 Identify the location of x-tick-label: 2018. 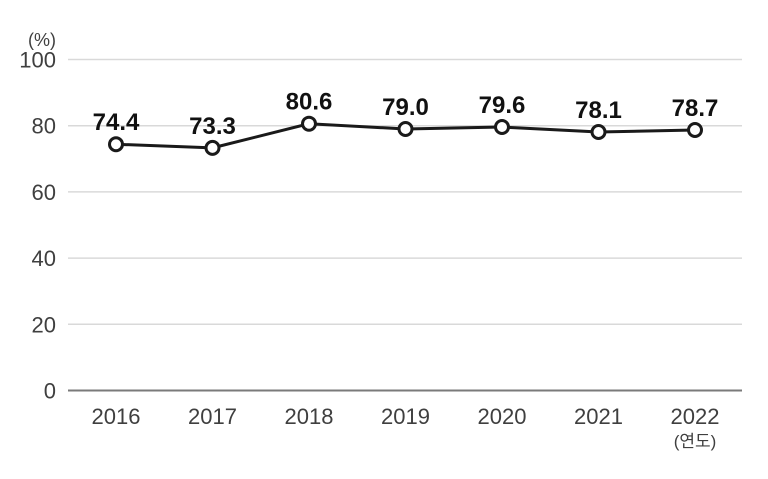
(309, 416).